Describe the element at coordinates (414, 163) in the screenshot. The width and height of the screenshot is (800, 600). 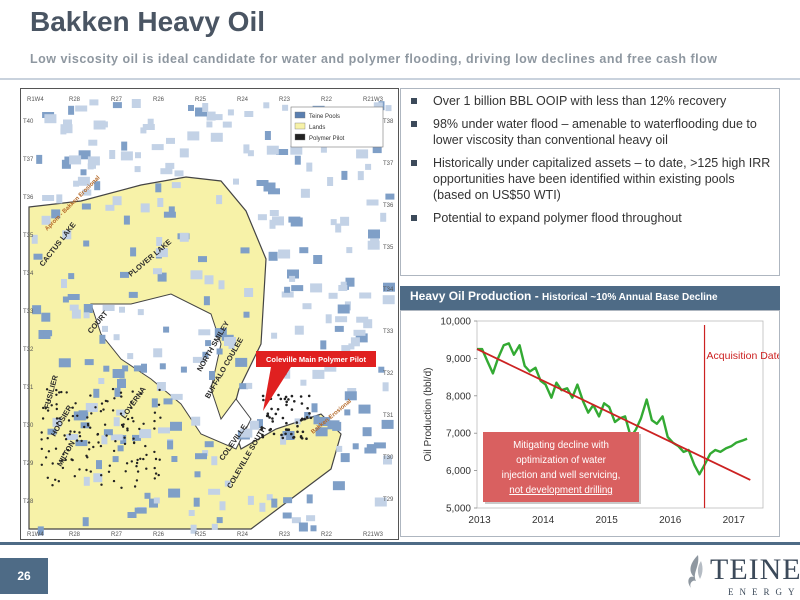
I see `bullet-square-icon` at that location.